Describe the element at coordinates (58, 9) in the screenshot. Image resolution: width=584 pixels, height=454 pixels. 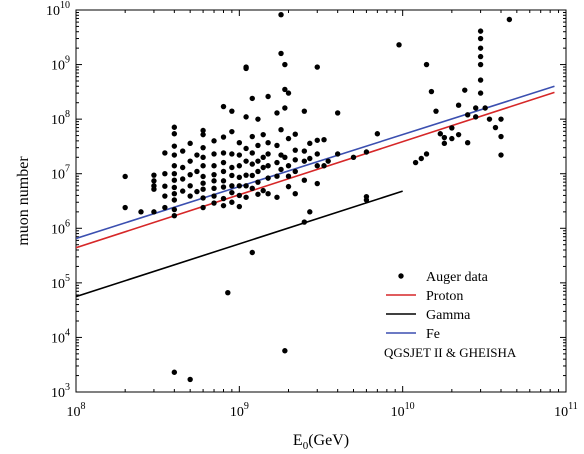
I see `y-tick-label: 10¹⁰` at that location.